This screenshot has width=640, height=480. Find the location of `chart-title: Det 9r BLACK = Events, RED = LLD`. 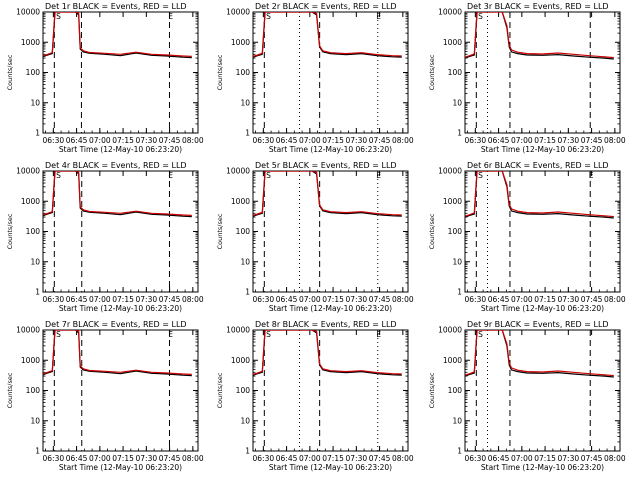

chart-title: Det 9r BLACK = Events, RED = LLD is located at coordinates (538, 324).